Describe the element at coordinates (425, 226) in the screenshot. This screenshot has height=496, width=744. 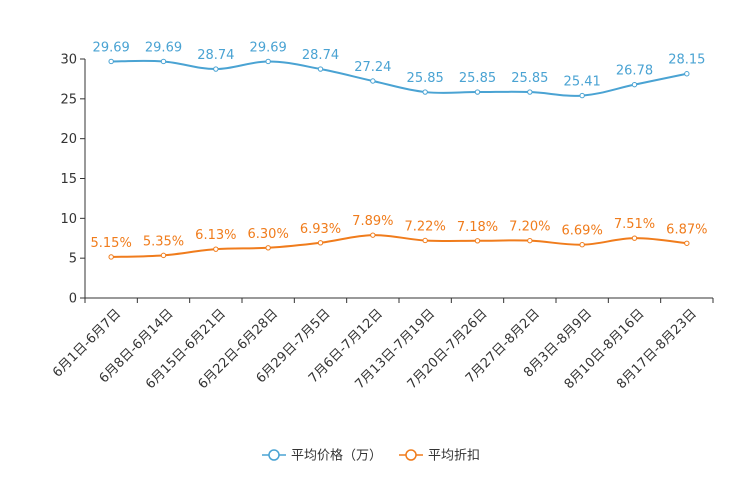
I see `data-label: 7.22%` at that location.